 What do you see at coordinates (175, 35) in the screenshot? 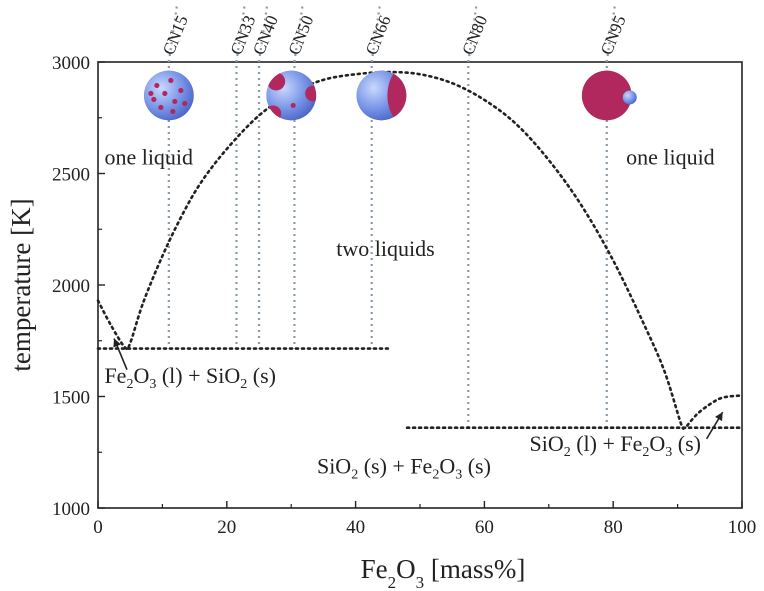
I see `composition-label: CN15` at bounding box center [175, 35].